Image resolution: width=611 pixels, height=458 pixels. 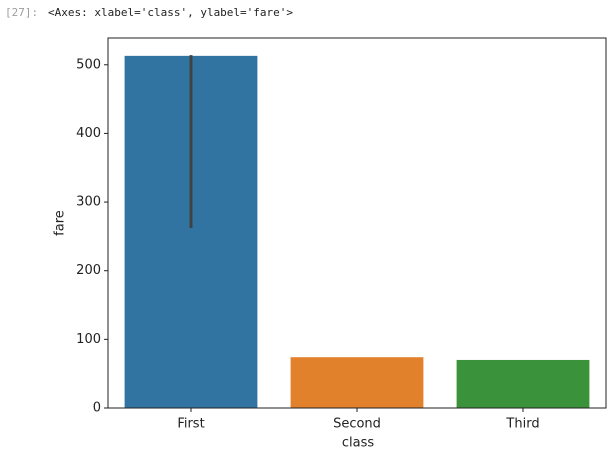 I want to click on y-tick-label: 200, so click(x=88, y=270).